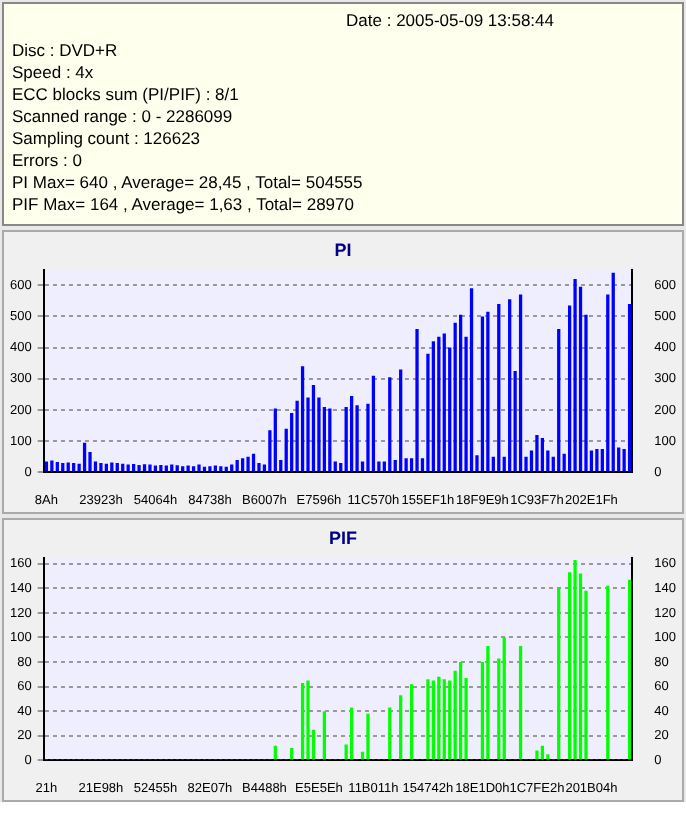 The height and width of the screenshot is (834, 686). Describe the element at coordinates (184, 205) in the screenshot. I see `text: PIF Max= 164 , Average= 1,63 , Total= 28970` at that location.